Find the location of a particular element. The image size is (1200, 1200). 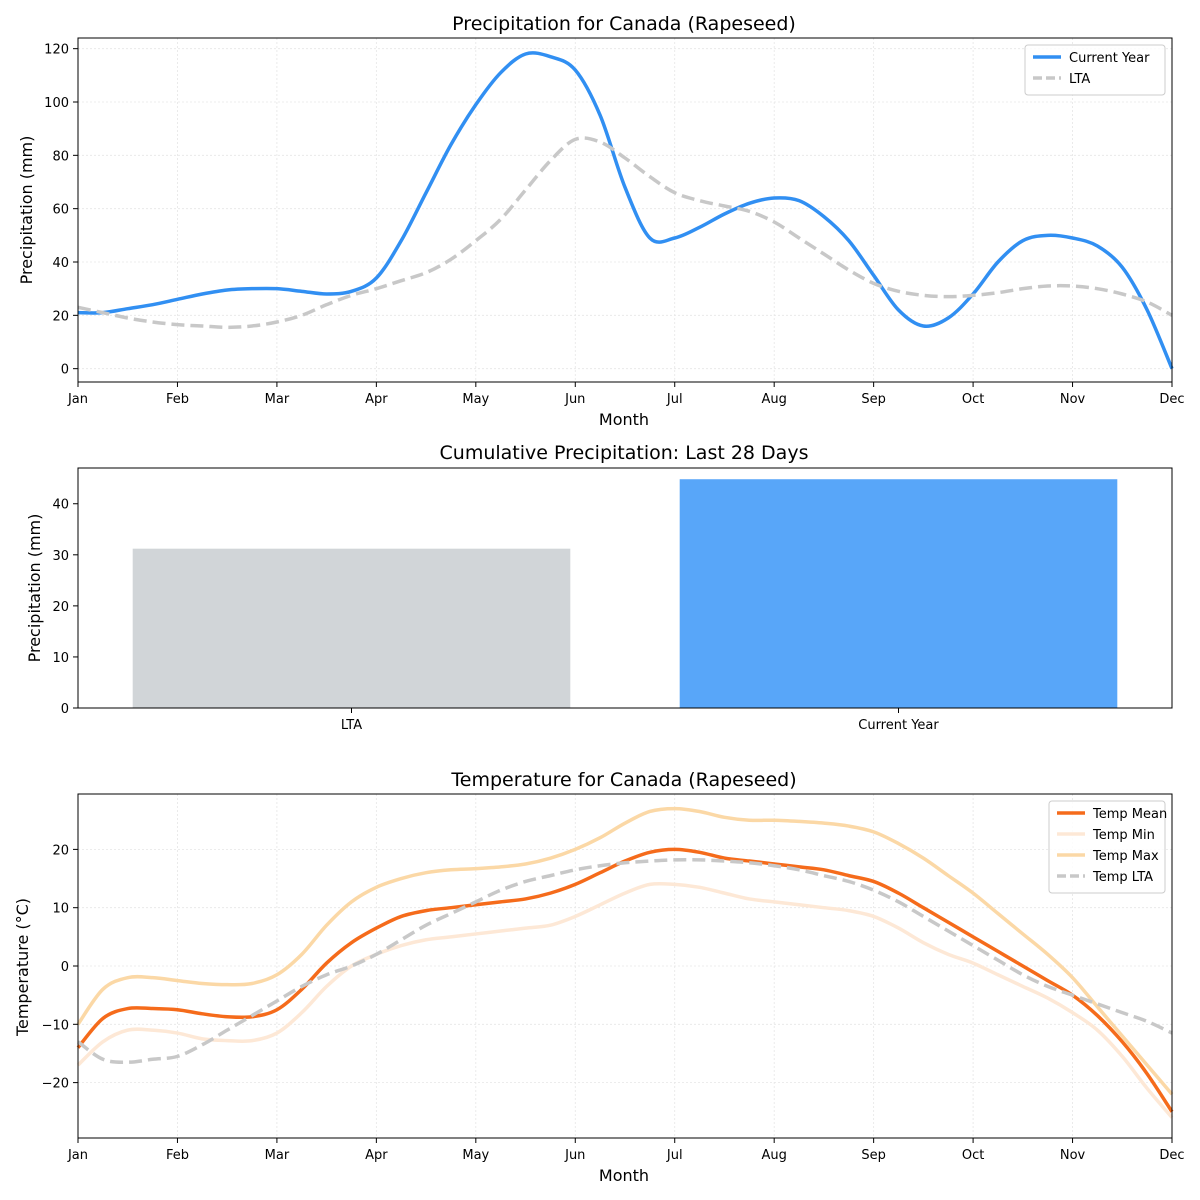

series-line-lta is located at coordinates (625, 233).